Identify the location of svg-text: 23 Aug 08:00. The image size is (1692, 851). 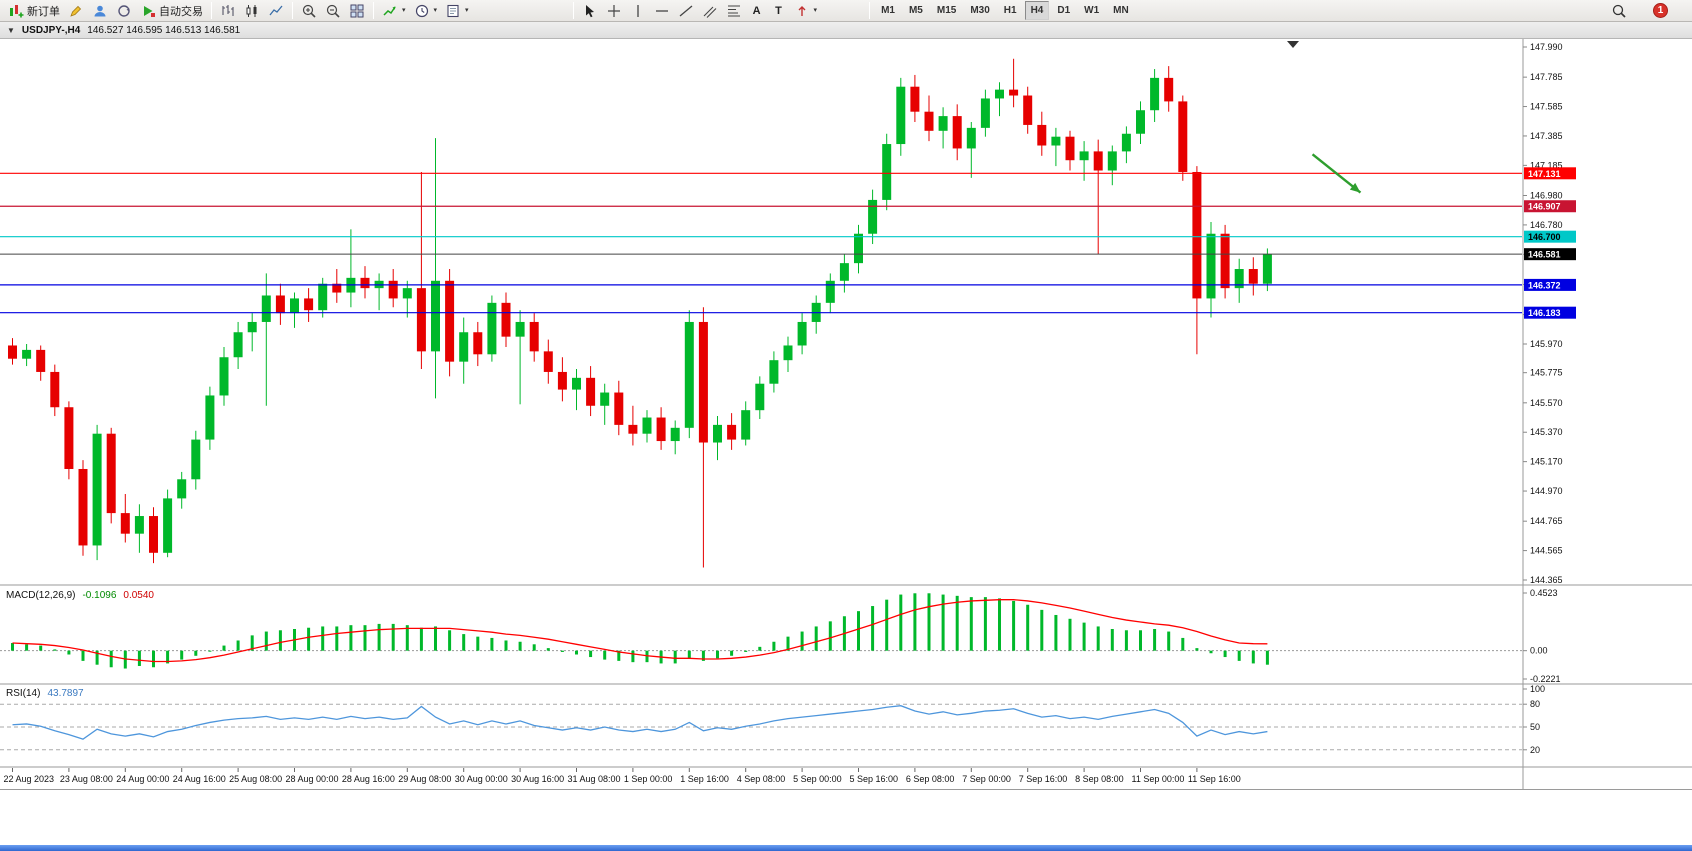
(86, 779).